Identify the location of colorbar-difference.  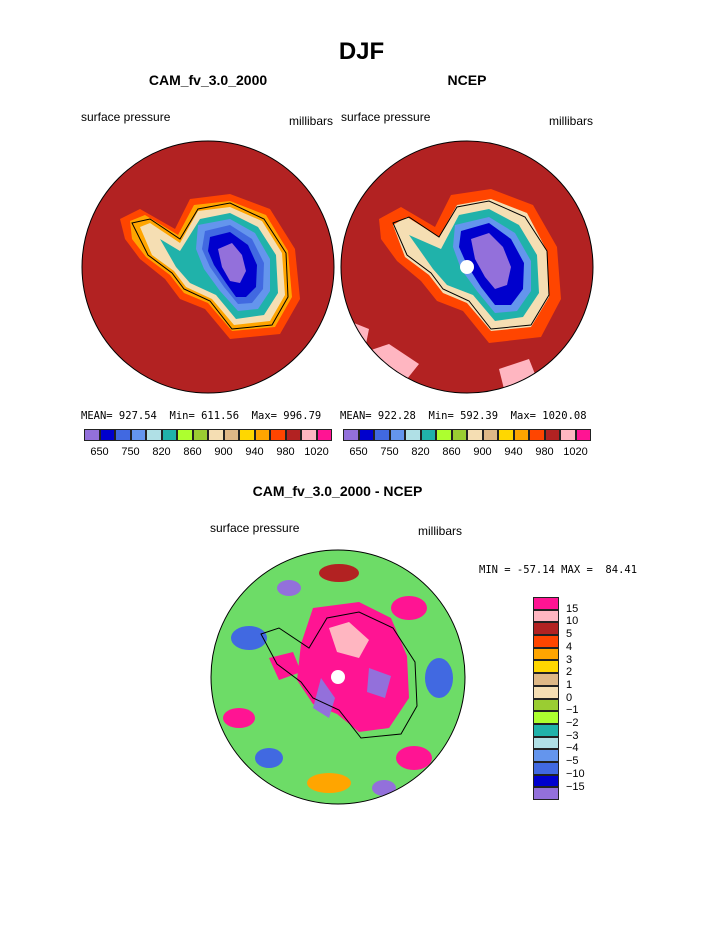
(546, 698).